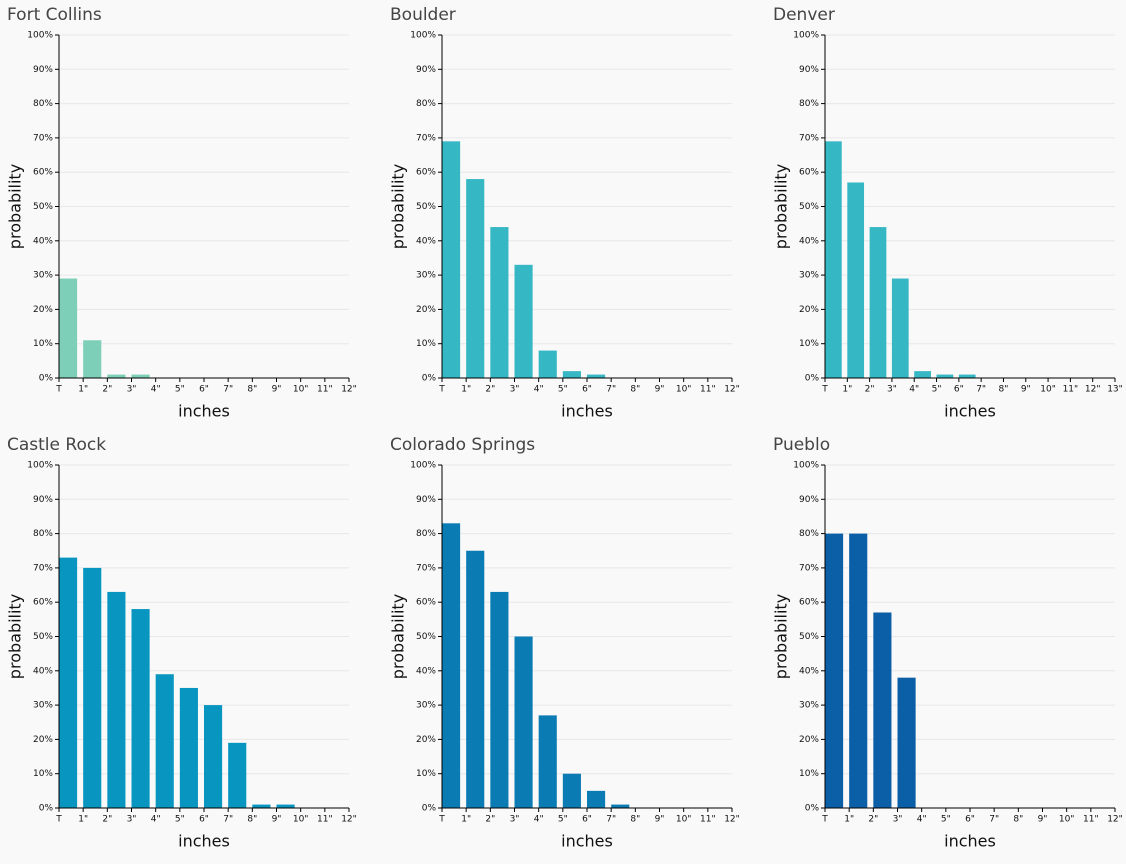  What do you see at coordinates (462, 445) in the screenshot?
I see `chart-title: Colorado Springs` at bounding box center [462, 445].